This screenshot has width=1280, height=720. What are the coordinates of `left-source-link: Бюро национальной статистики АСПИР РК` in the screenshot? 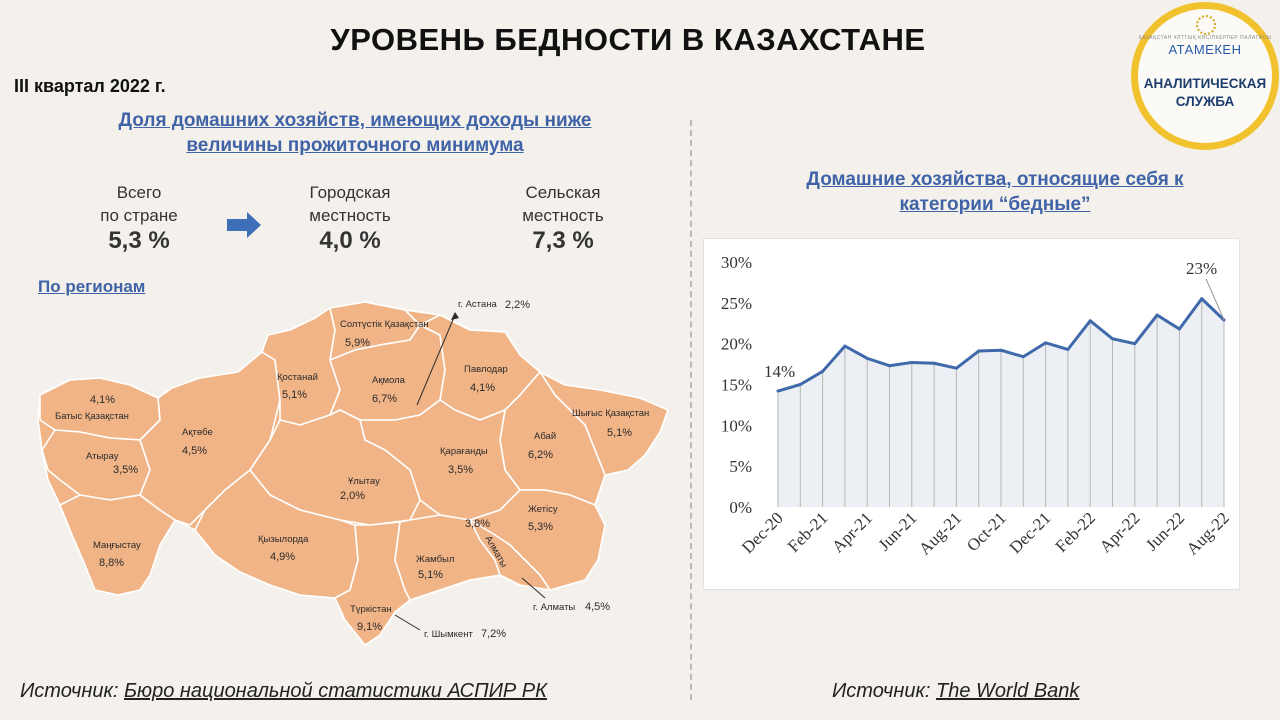 It's located at (335, 691).